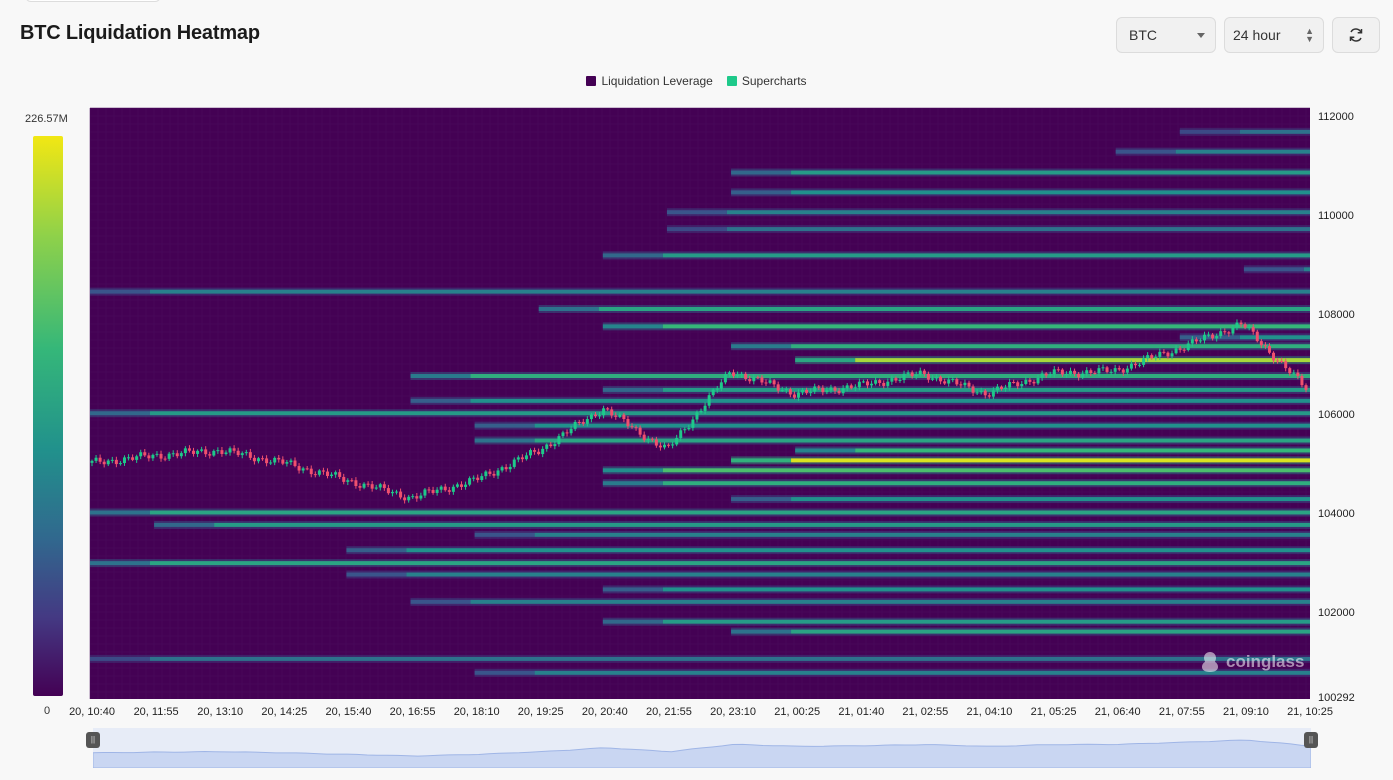 This screenshot has width=1393, height=780. What do you see at coordinates (93, 740) in the screenshot?
I see `navigator-left-handle: ||` at bounding box center [93, 740].